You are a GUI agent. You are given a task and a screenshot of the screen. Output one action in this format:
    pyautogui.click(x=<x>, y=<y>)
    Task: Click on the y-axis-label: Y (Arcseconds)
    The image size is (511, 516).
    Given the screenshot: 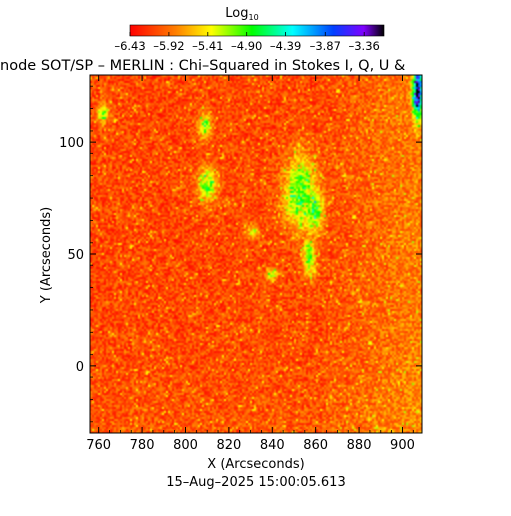 What is the action you would take?
    pyautogui.click(x=46, y=255)
    